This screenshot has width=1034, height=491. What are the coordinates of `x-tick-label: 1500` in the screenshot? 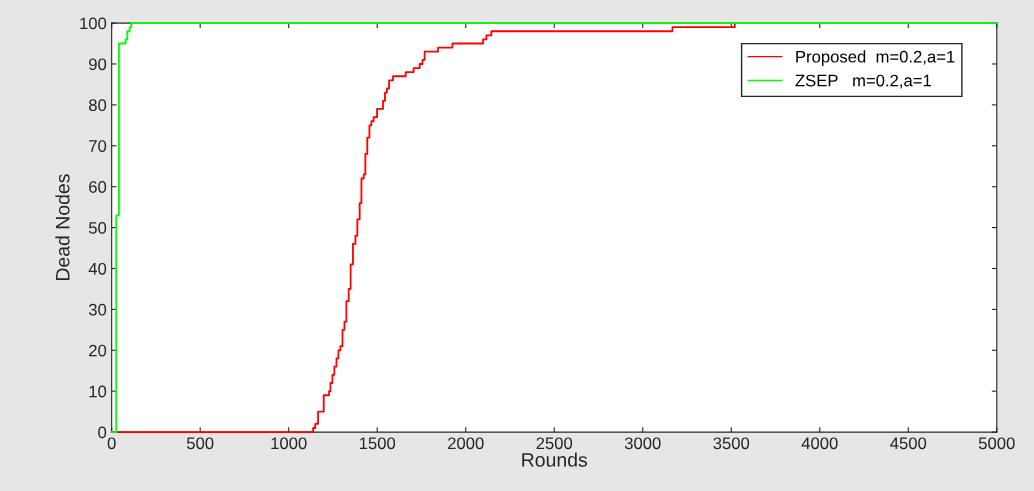 It's located at (377, 443).